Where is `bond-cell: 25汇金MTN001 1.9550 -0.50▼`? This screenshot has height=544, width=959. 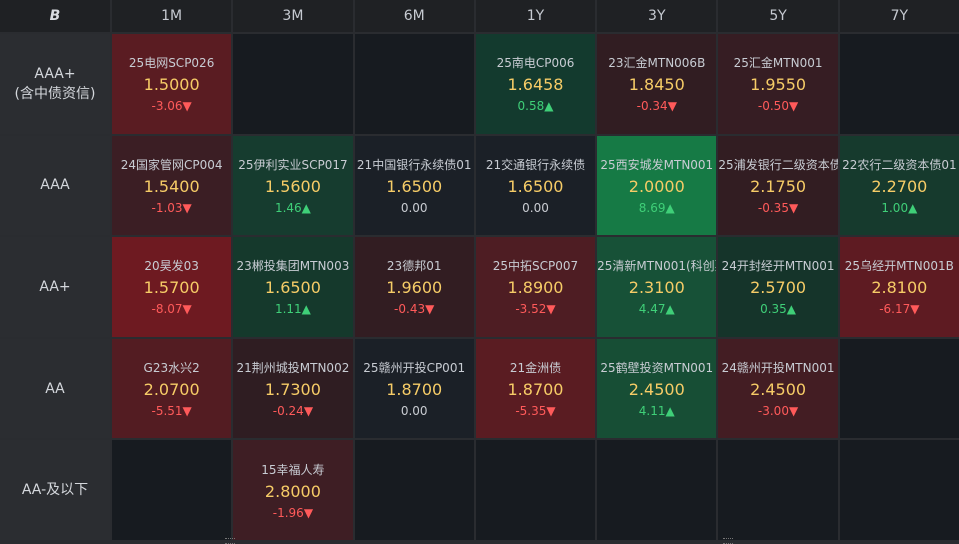
bond-cell: 25汇金MTN001 1.9550 -0.50▼ is located at coordinates (778, 84).